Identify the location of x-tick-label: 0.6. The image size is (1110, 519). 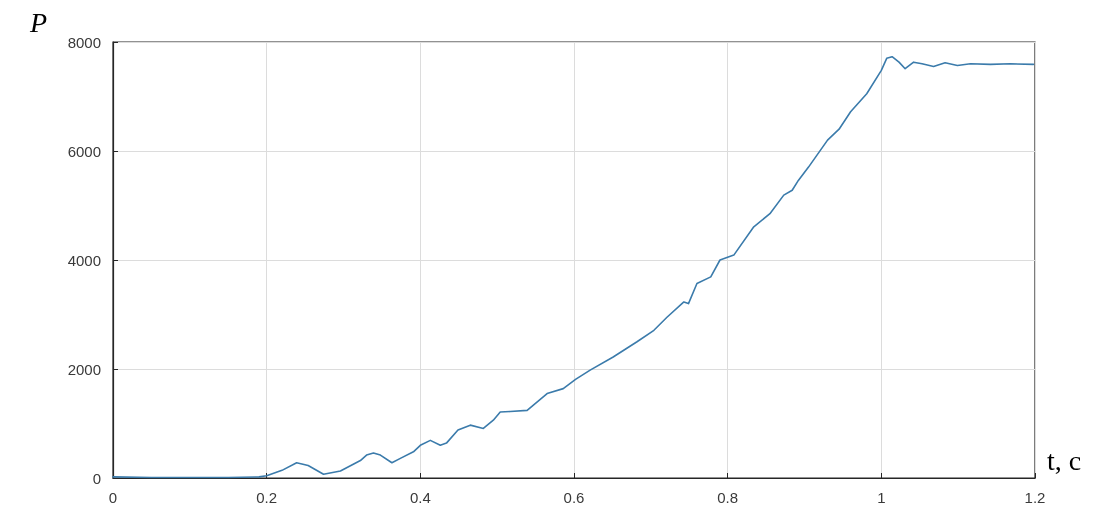
(574, 497).